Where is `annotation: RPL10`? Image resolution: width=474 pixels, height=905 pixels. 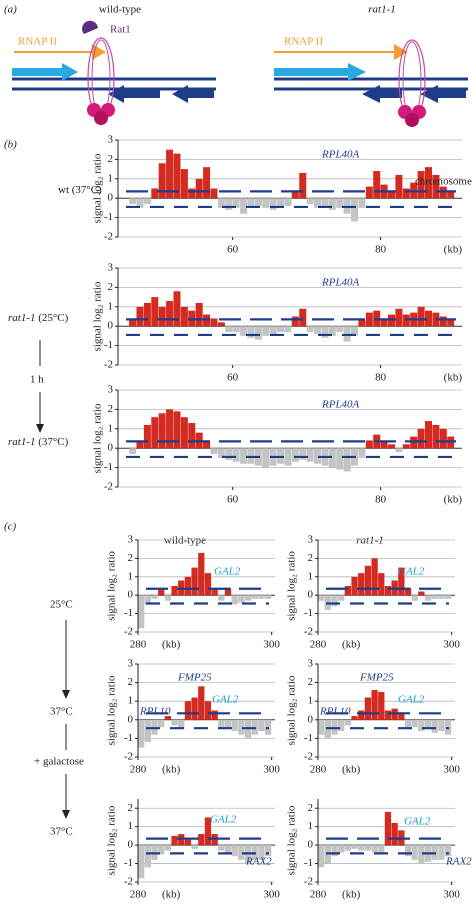
annotation: RPL10 is located at coordinates (155, 712).